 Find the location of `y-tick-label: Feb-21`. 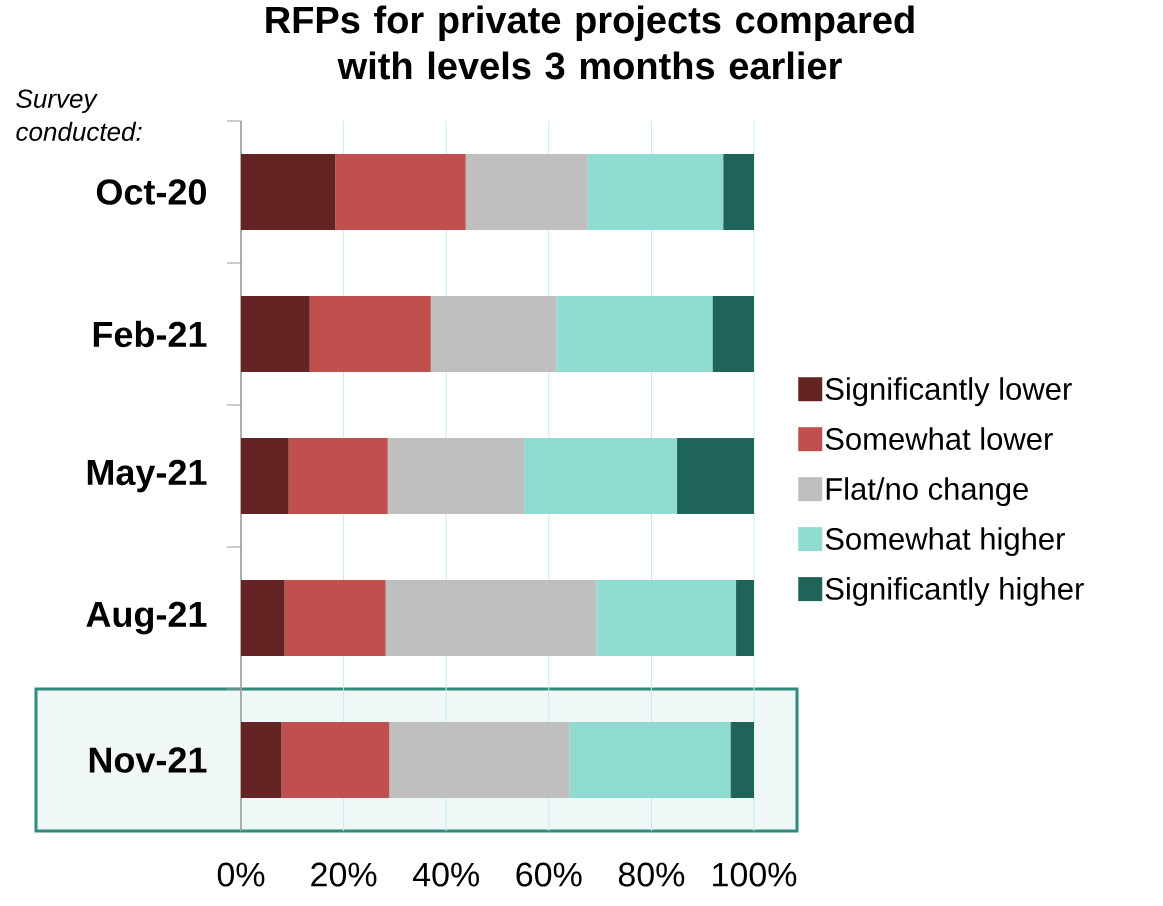

y-tick-label: Feb-21 is located at coordinates (150, 334).